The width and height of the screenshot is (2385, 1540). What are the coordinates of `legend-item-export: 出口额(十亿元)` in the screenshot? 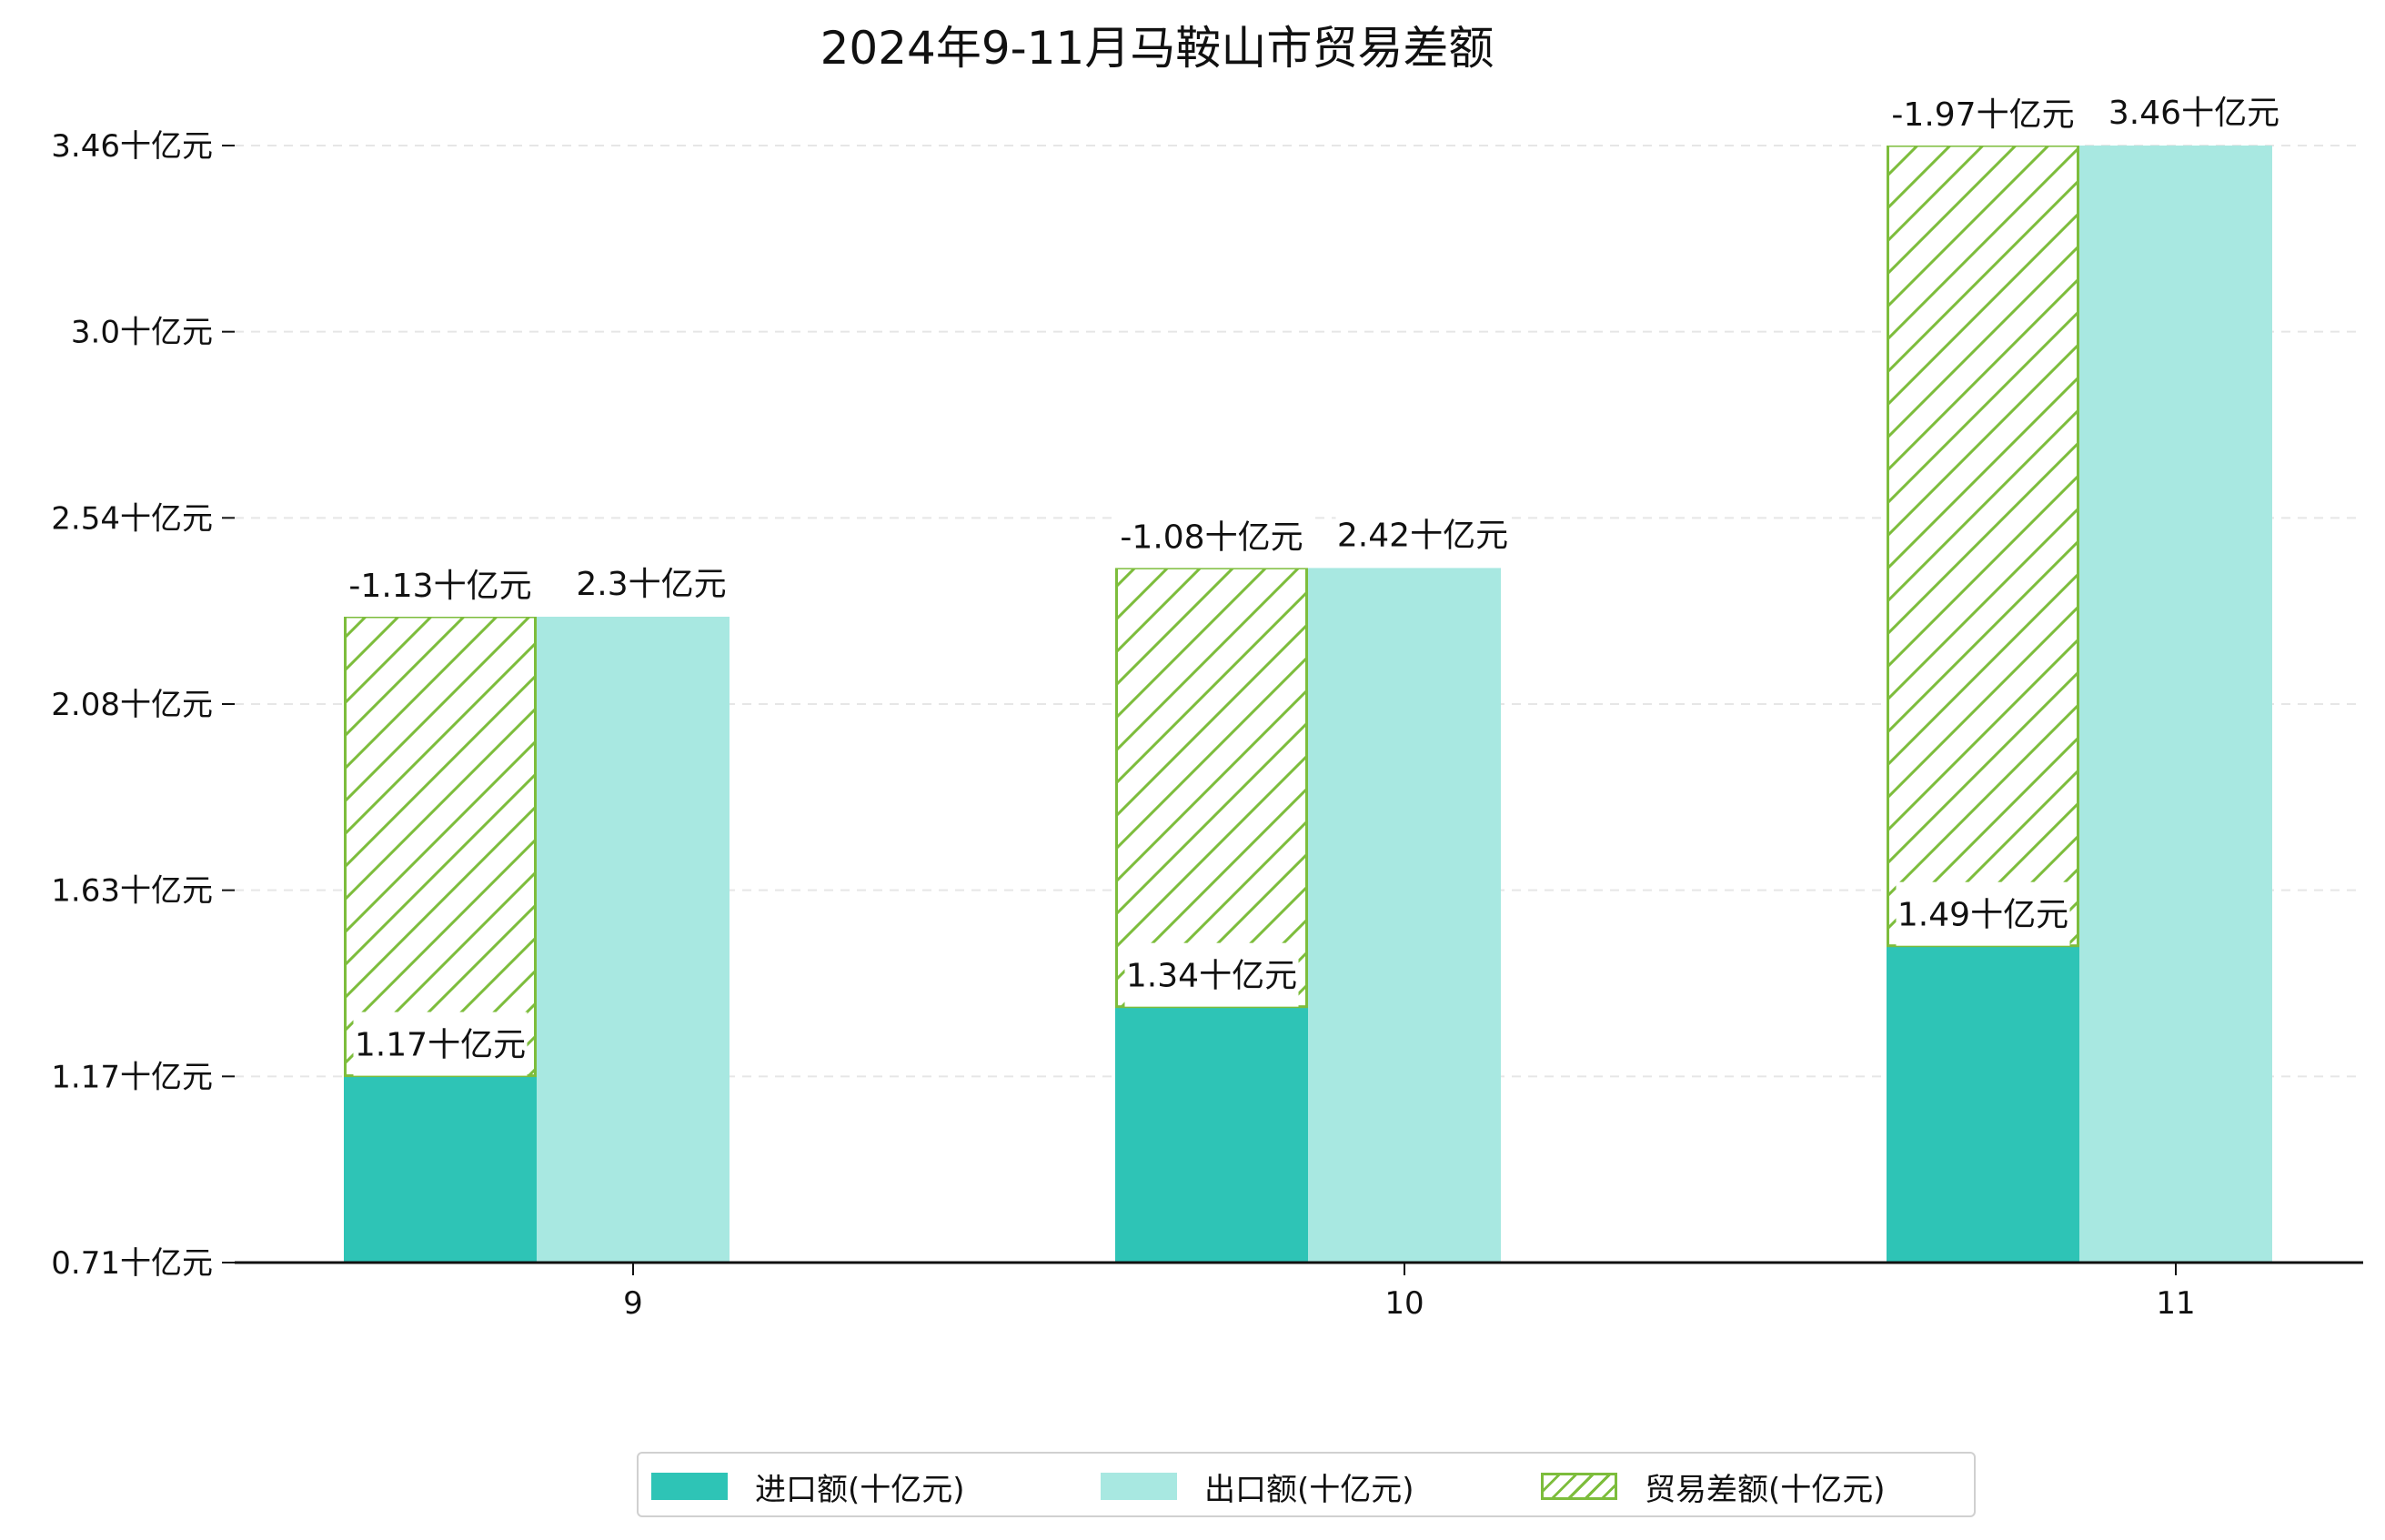 It's located at (1257, 1486).